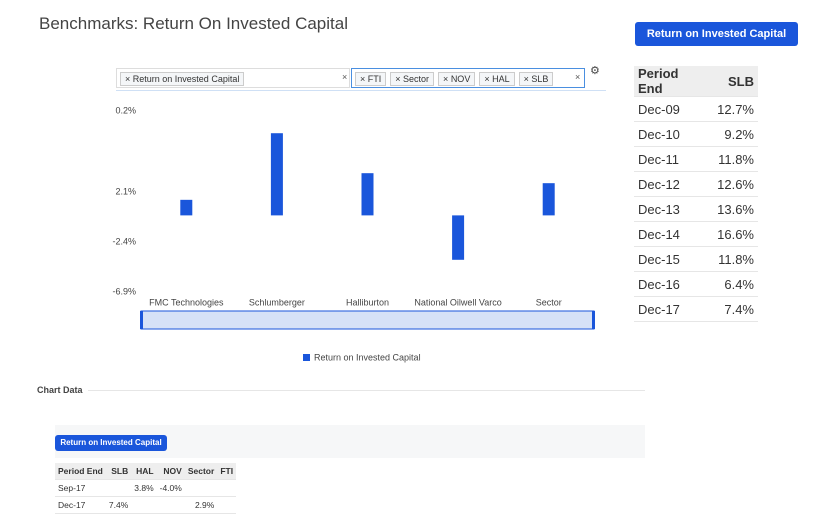 The image size is (816, 525). I want to click on tag-label: Return on Invested Capital, so click(186, 79).